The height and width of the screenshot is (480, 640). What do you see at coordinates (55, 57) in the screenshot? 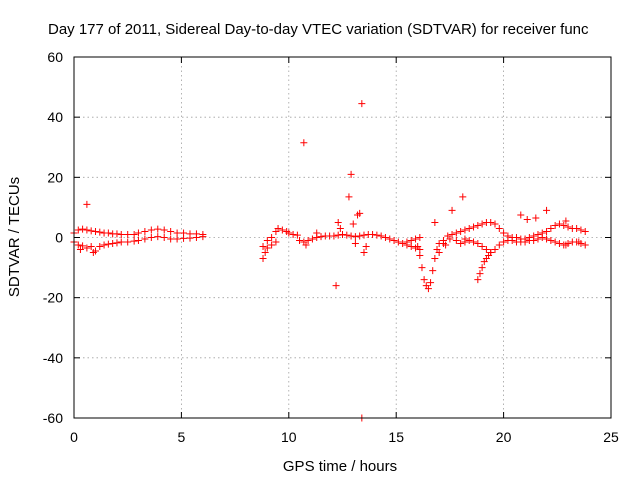
I see `y-tick-label: 60` at bounding box center [55, 57].